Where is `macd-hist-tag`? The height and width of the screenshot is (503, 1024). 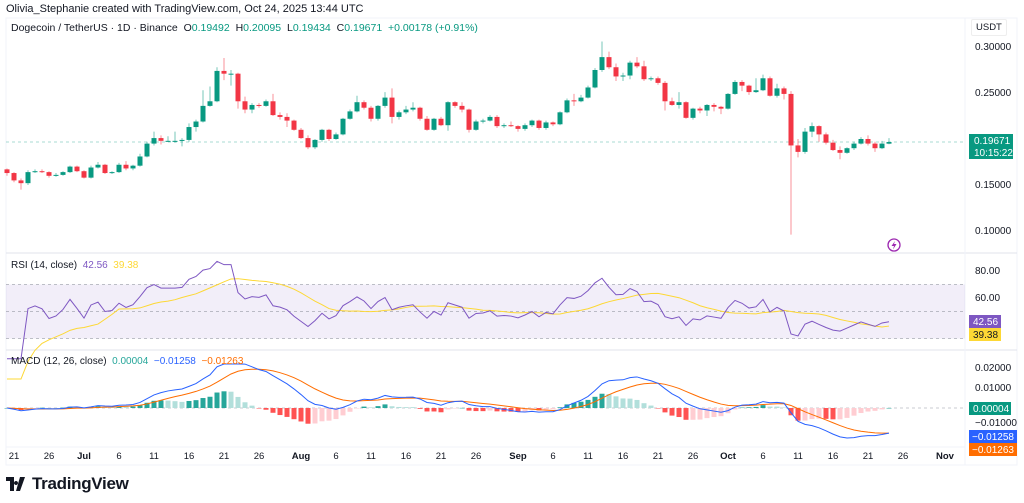
macd-hist-tag is located at coordinates (990, 408).